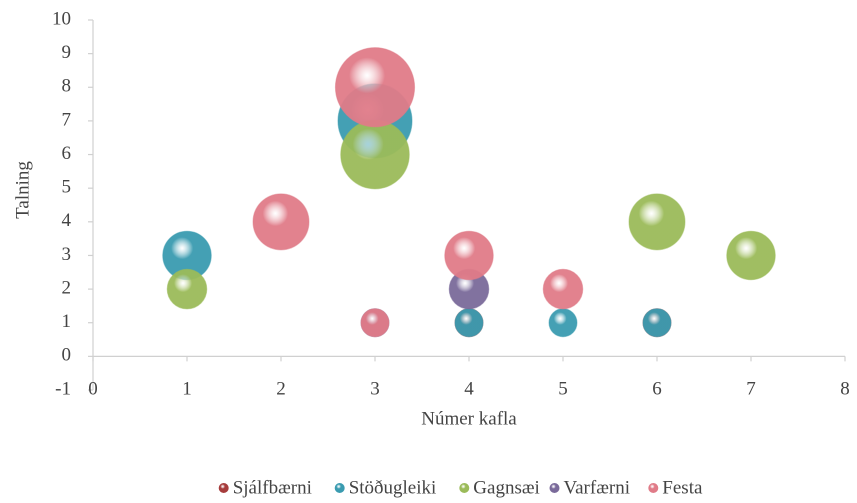 The height and width of the screenshot is (503, 857). What do you see at coordinates (272, 487) in the screenshot?
I see `legend-label: Sjálfbærni` at bounding box center [272, 487].